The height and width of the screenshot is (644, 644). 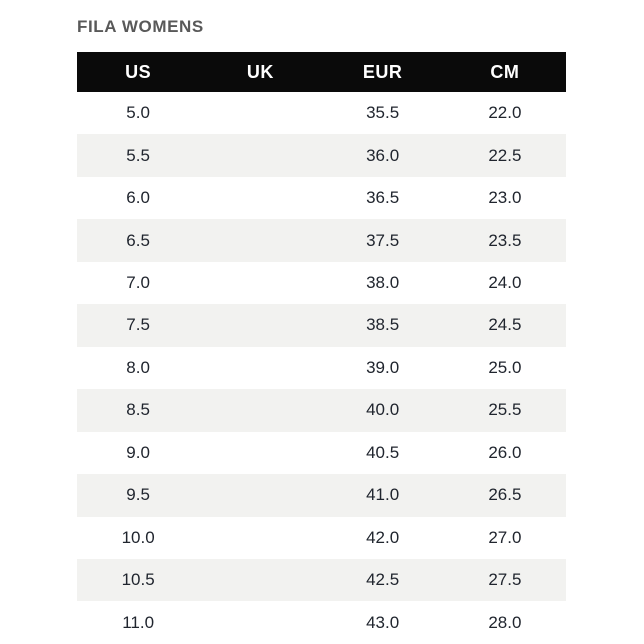 What do you see at coordinates (383, 367) in the screenshot?
I see `table-cell: 39.0` at bounding box center [383, 367].